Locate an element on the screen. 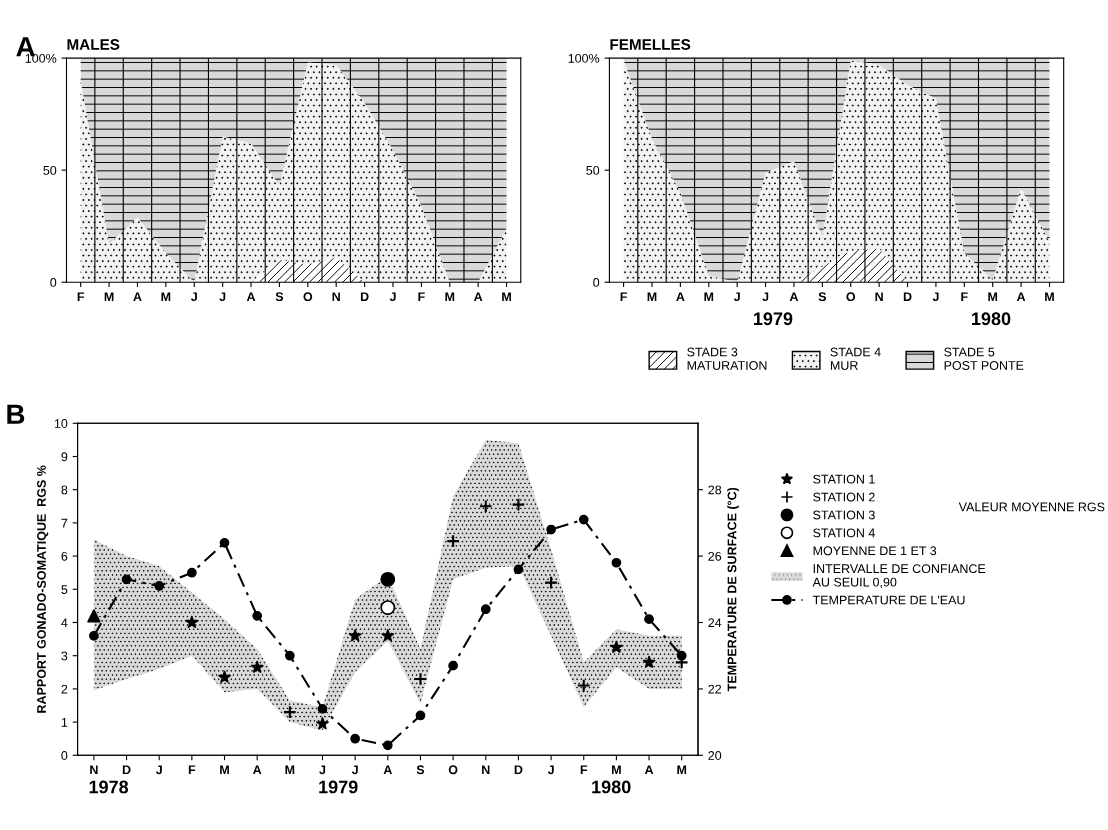 This screenshot has height=830, width=1108. y2-tick-label: 24 is located at coordinates (715, 623).